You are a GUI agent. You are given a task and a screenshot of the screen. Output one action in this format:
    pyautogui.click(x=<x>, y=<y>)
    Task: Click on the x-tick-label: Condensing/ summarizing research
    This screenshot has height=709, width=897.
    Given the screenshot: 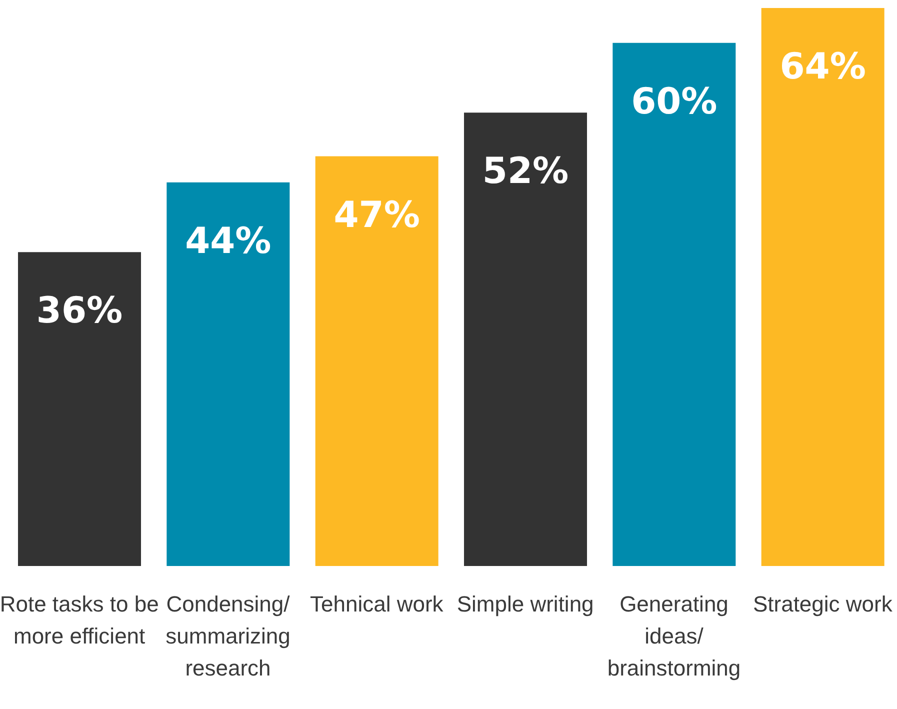 What is the action you would take?
    pyautogui.click(x=228, y=636)
    